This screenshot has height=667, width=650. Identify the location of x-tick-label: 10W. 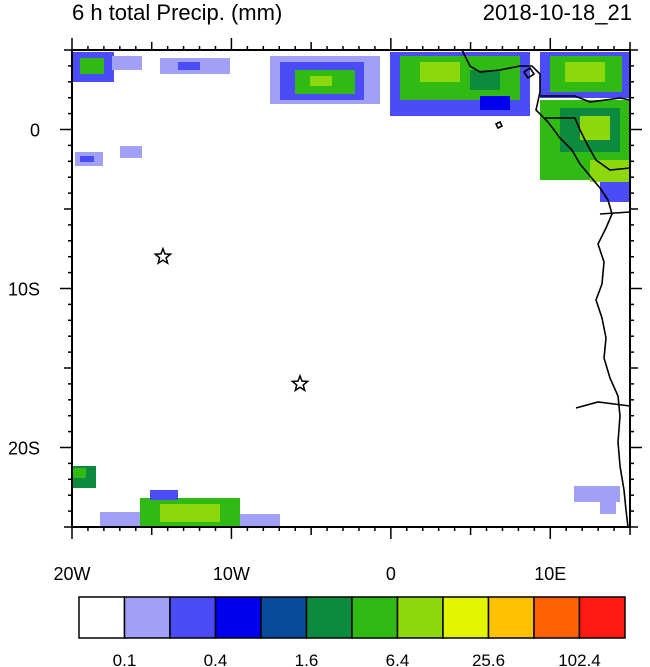
(231, 574).